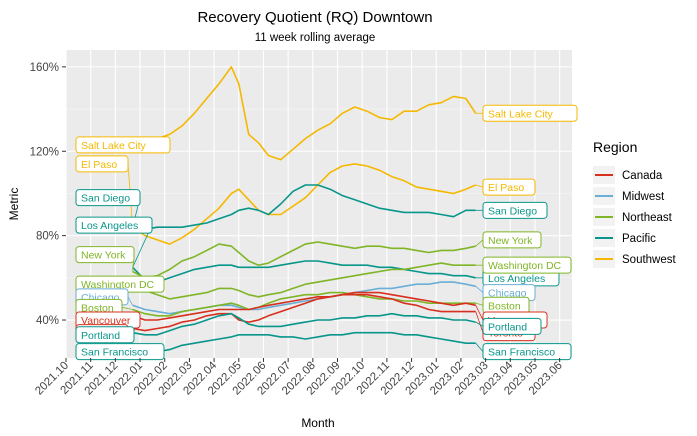 The width and height of the screenshot is (697, 436). I want to click on legend-label: Pacific, so click(639, 239).